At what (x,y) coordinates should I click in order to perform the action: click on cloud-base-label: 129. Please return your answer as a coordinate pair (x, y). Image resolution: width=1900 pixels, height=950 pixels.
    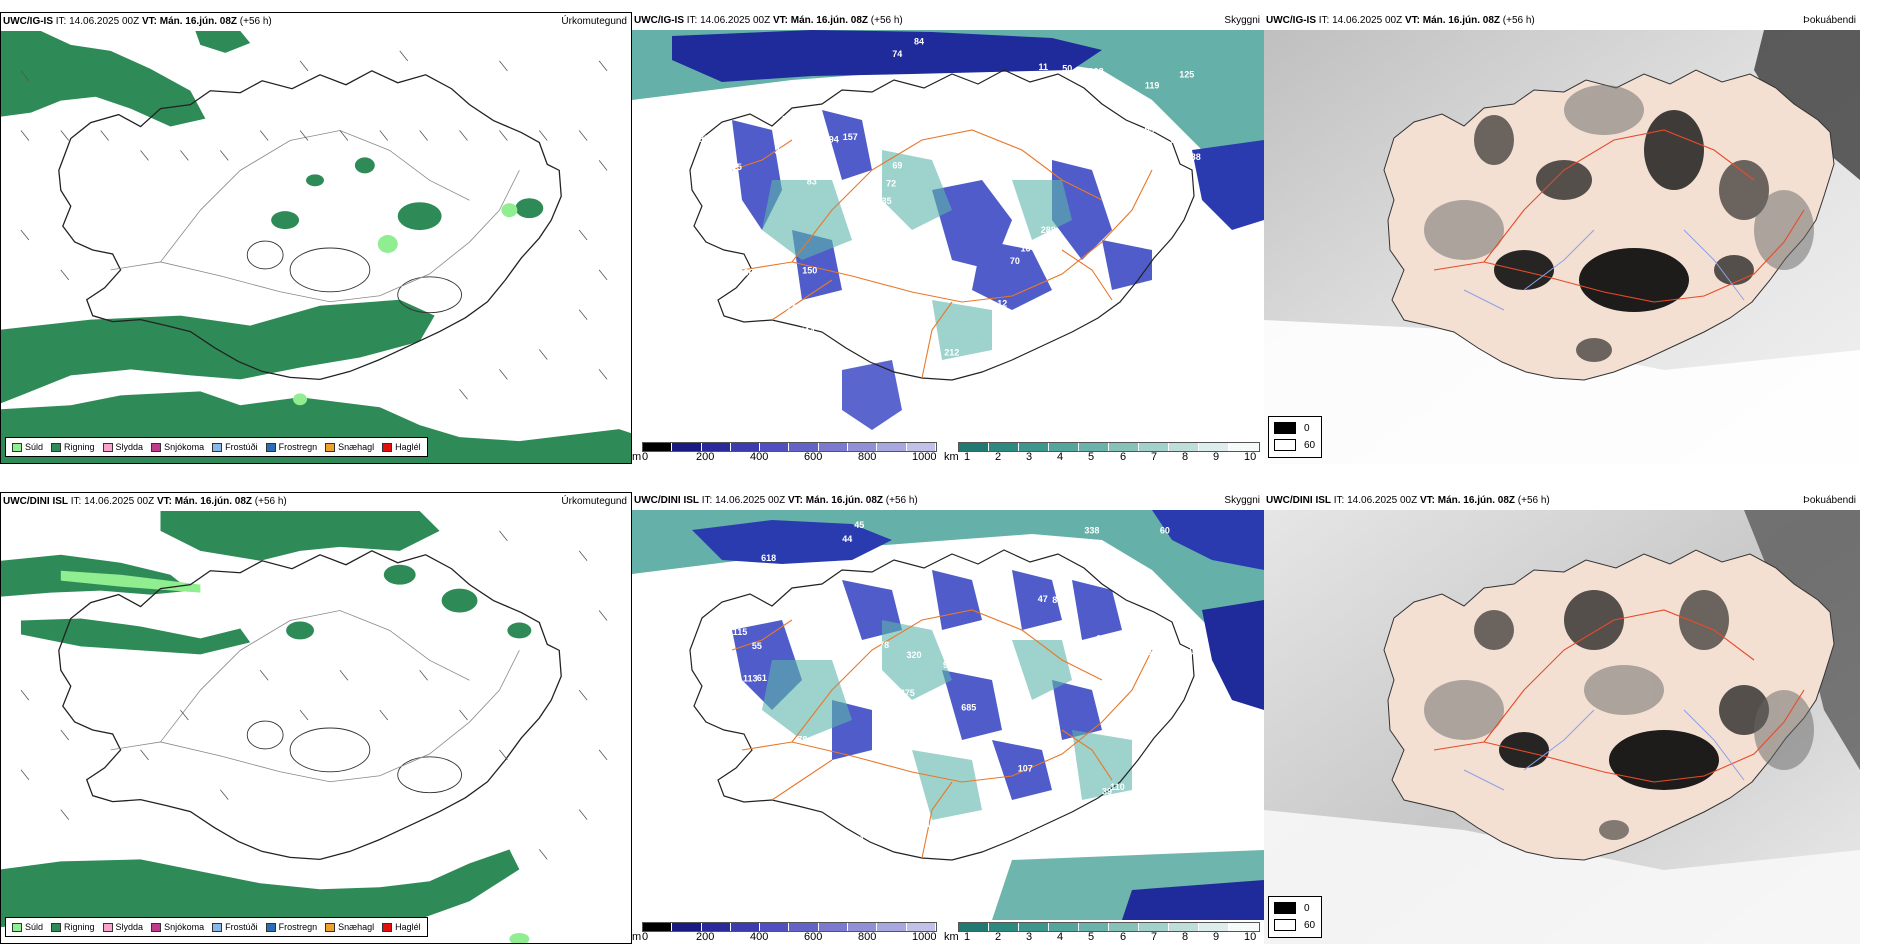
    Looking at the image, I should click on (1053, 234).